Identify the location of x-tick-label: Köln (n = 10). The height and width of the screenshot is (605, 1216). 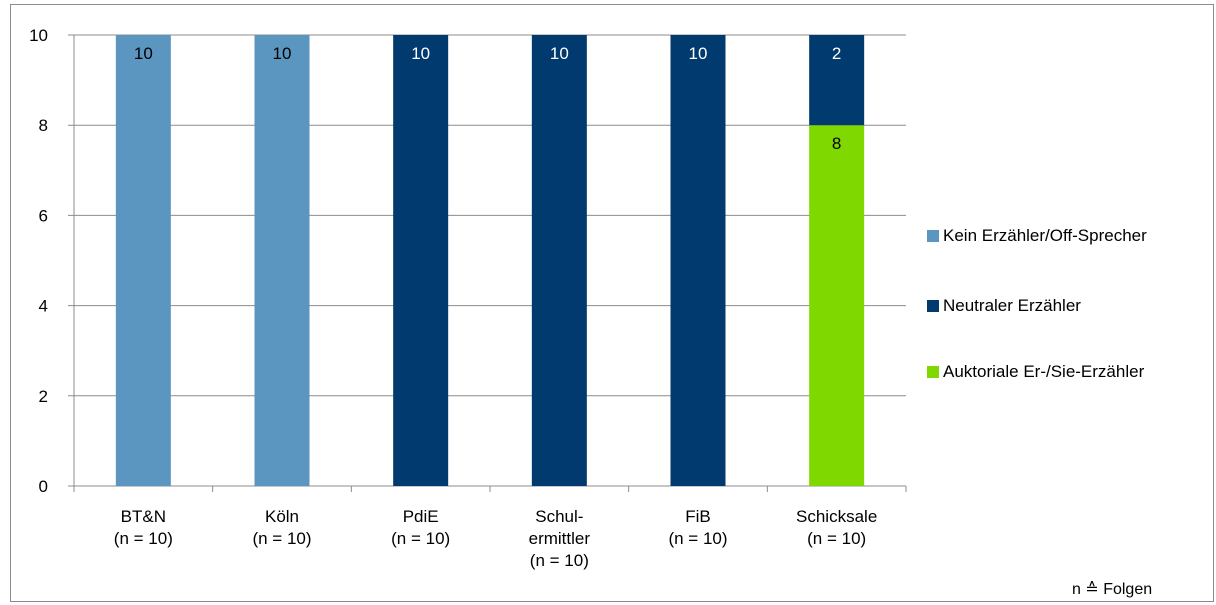
(282, 528).